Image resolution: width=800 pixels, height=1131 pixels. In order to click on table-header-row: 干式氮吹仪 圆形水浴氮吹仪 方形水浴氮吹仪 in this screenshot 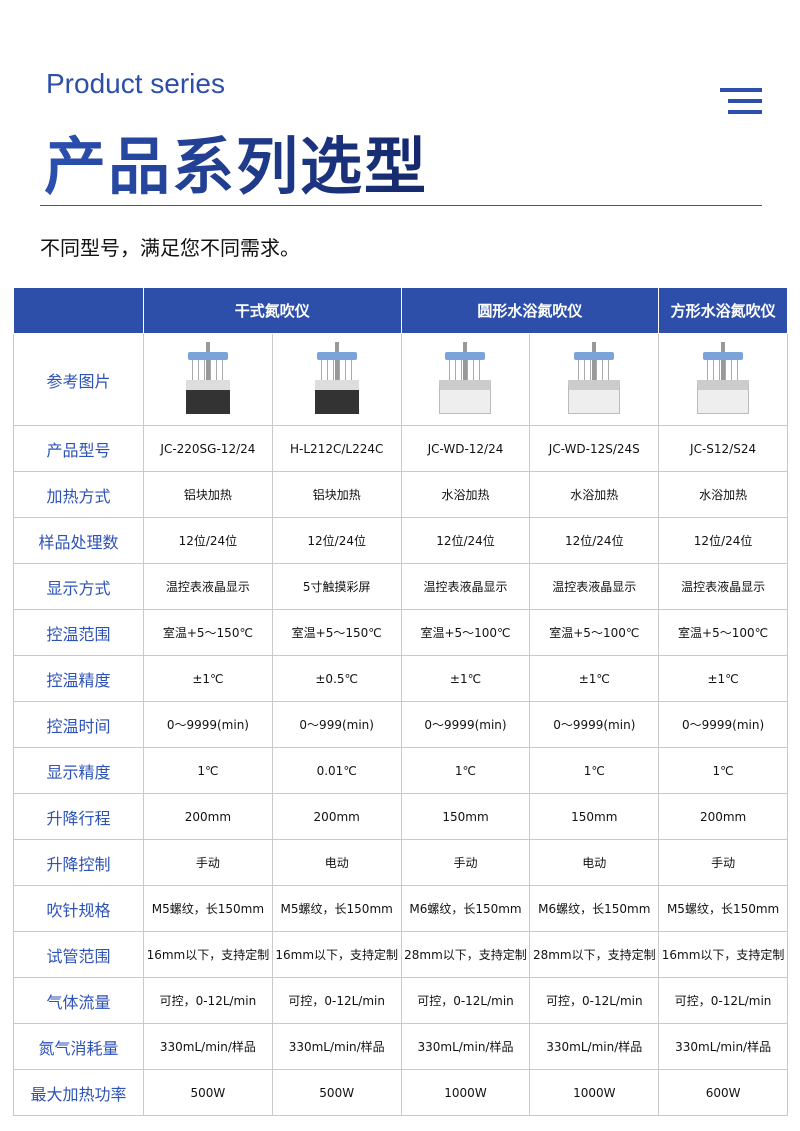, I will do `click(400, 310)`.